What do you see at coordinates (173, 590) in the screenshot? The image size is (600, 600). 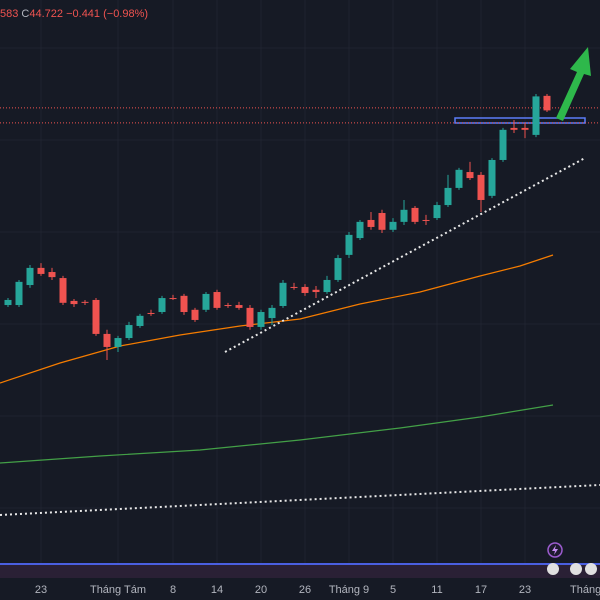 I see `x-tick-label: 8` at bounding box center [173, 590].